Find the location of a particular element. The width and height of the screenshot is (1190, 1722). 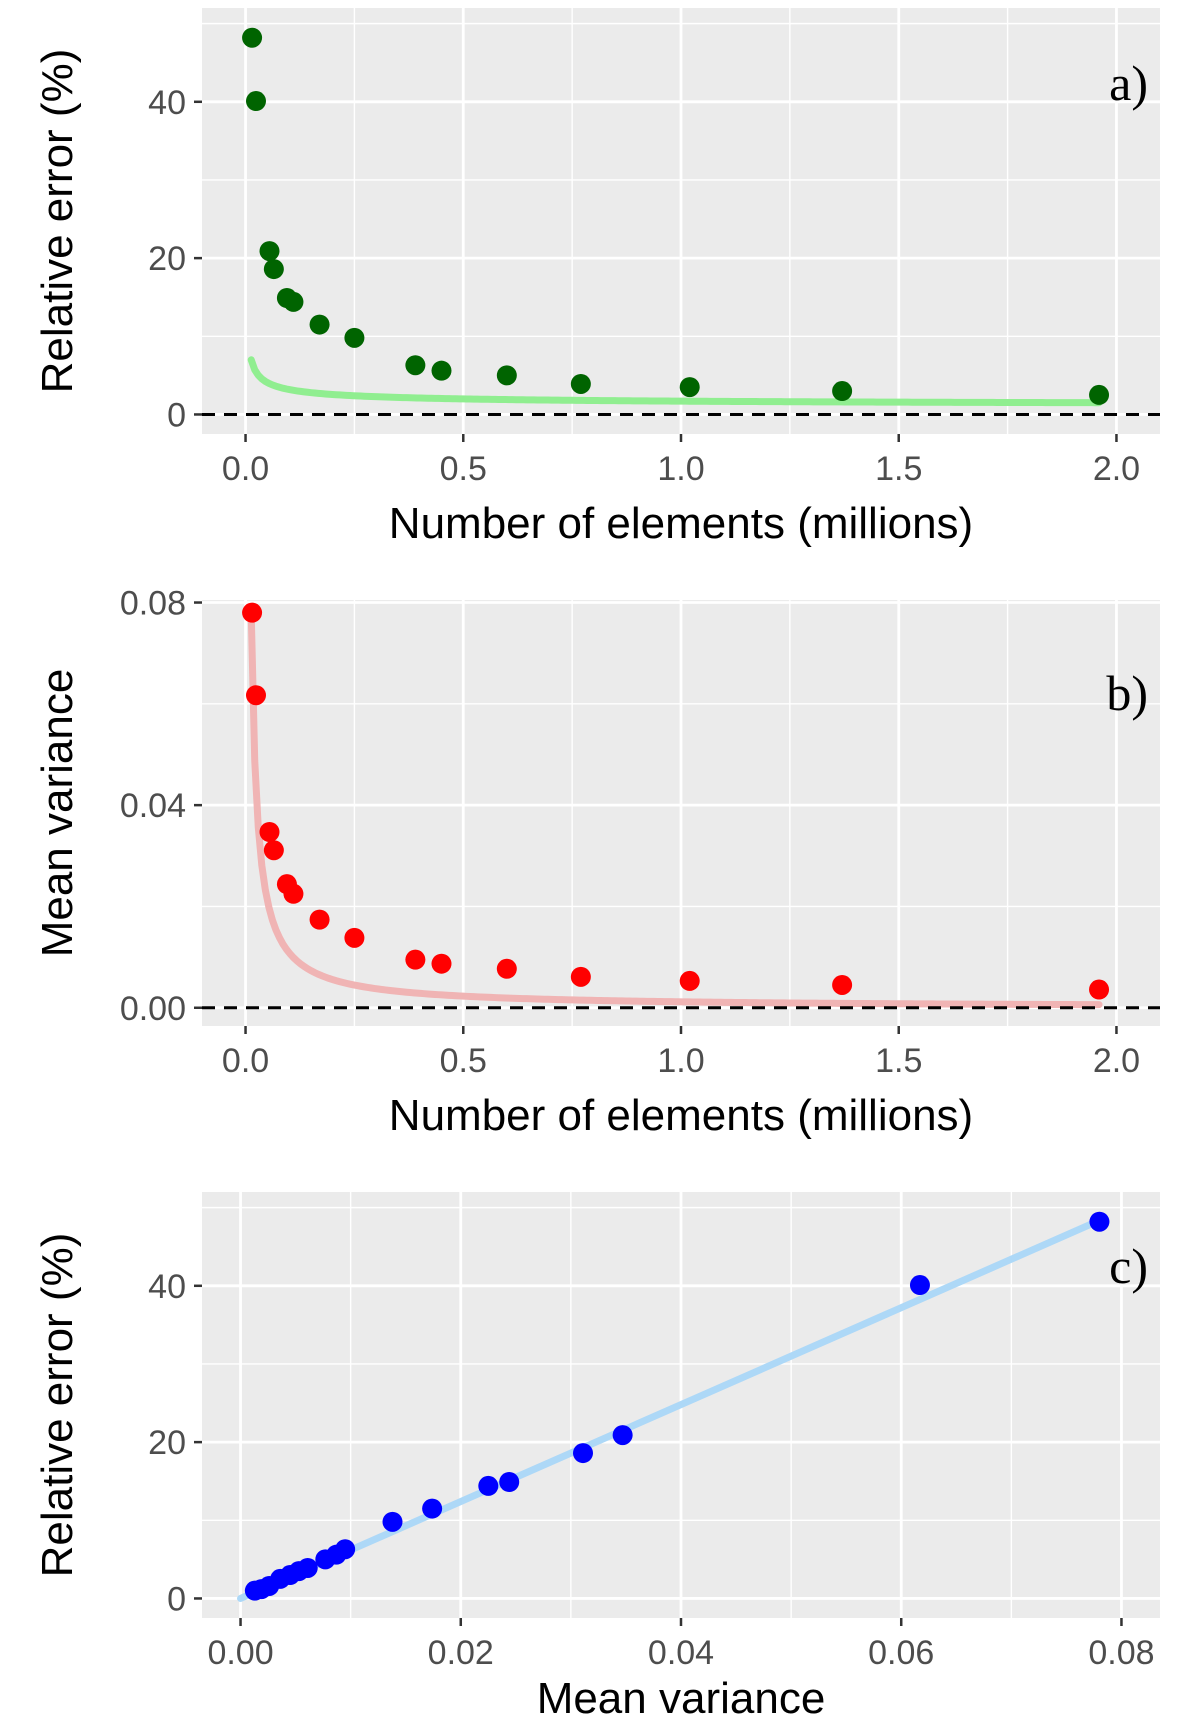

x-tick-label: 0.02 is located at coordinates (461, 1653).